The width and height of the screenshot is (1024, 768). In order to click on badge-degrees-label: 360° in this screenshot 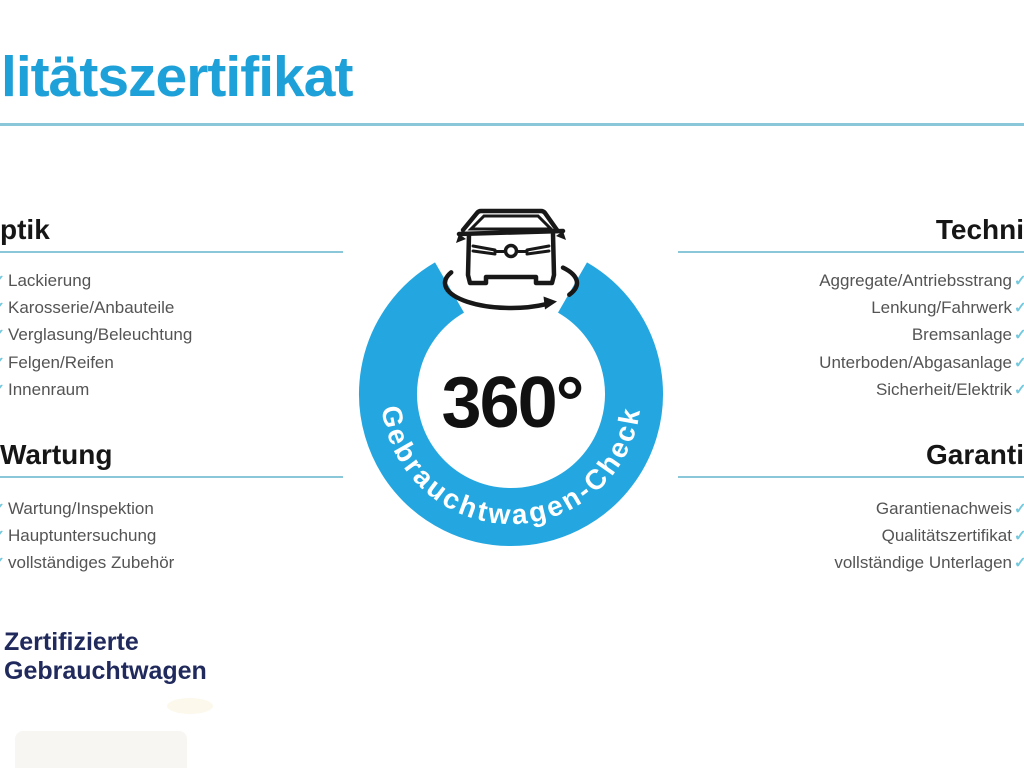, I will do `click(512, 403)`.